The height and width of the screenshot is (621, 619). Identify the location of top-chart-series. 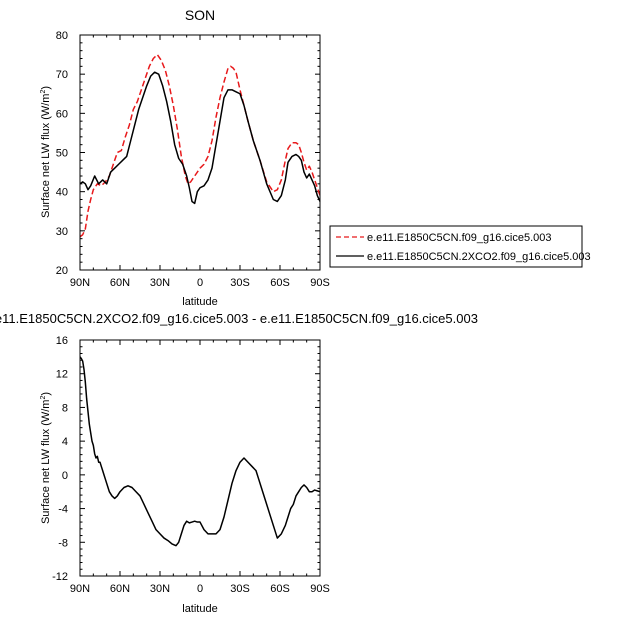
(200, 145).